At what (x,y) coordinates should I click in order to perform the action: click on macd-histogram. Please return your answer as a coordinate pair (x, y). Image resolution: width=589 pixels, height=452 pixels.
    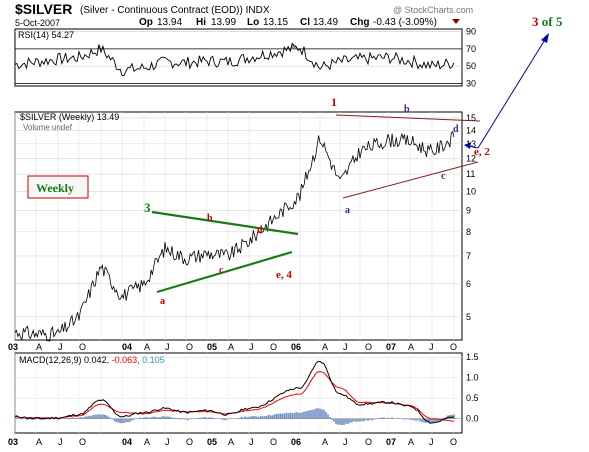
    Looking at the image, I should click on (234, 417).